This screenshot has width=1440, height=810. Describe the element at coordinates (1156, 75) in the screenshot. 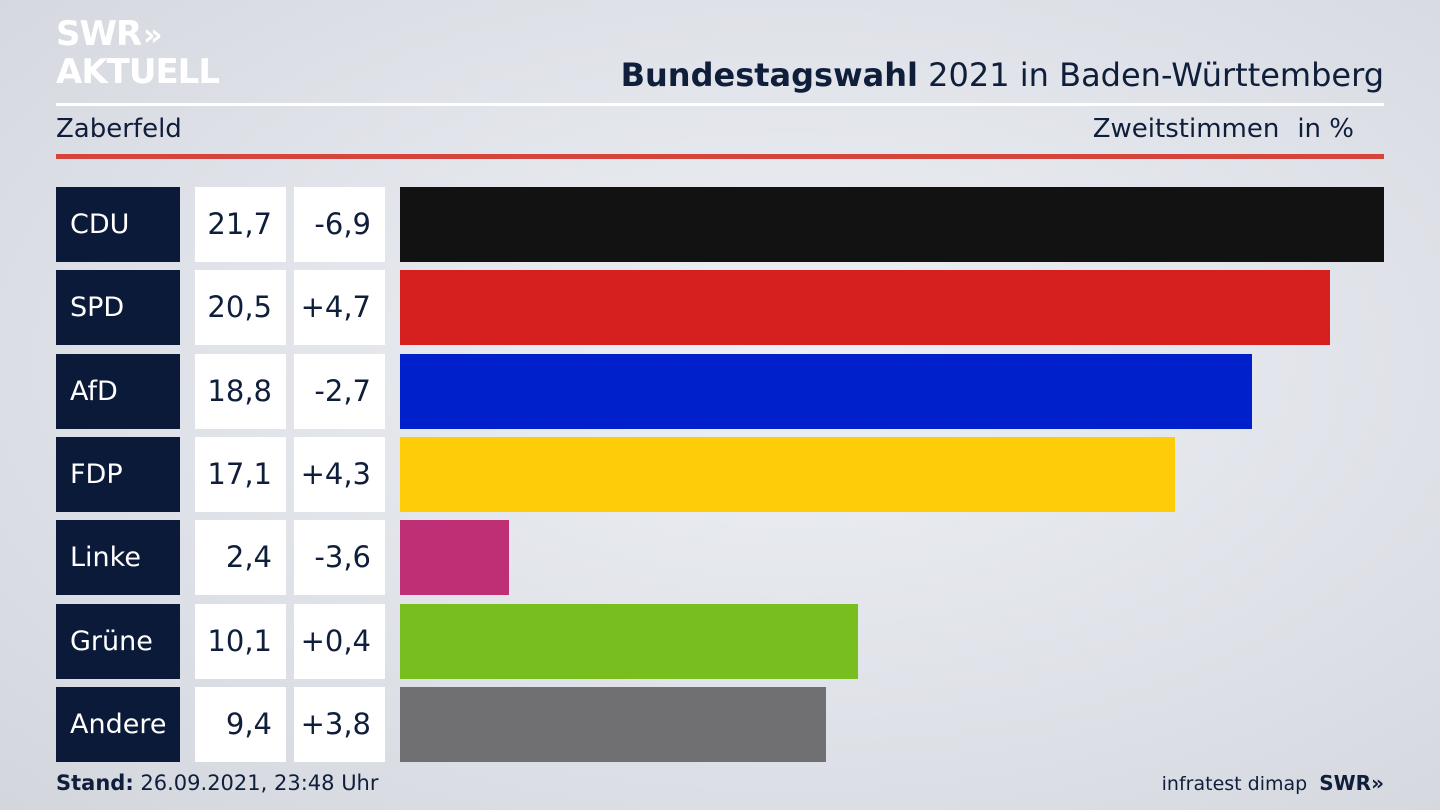

I see `chart-title-rest: 2021 in Baden-Württemberg` at that location.